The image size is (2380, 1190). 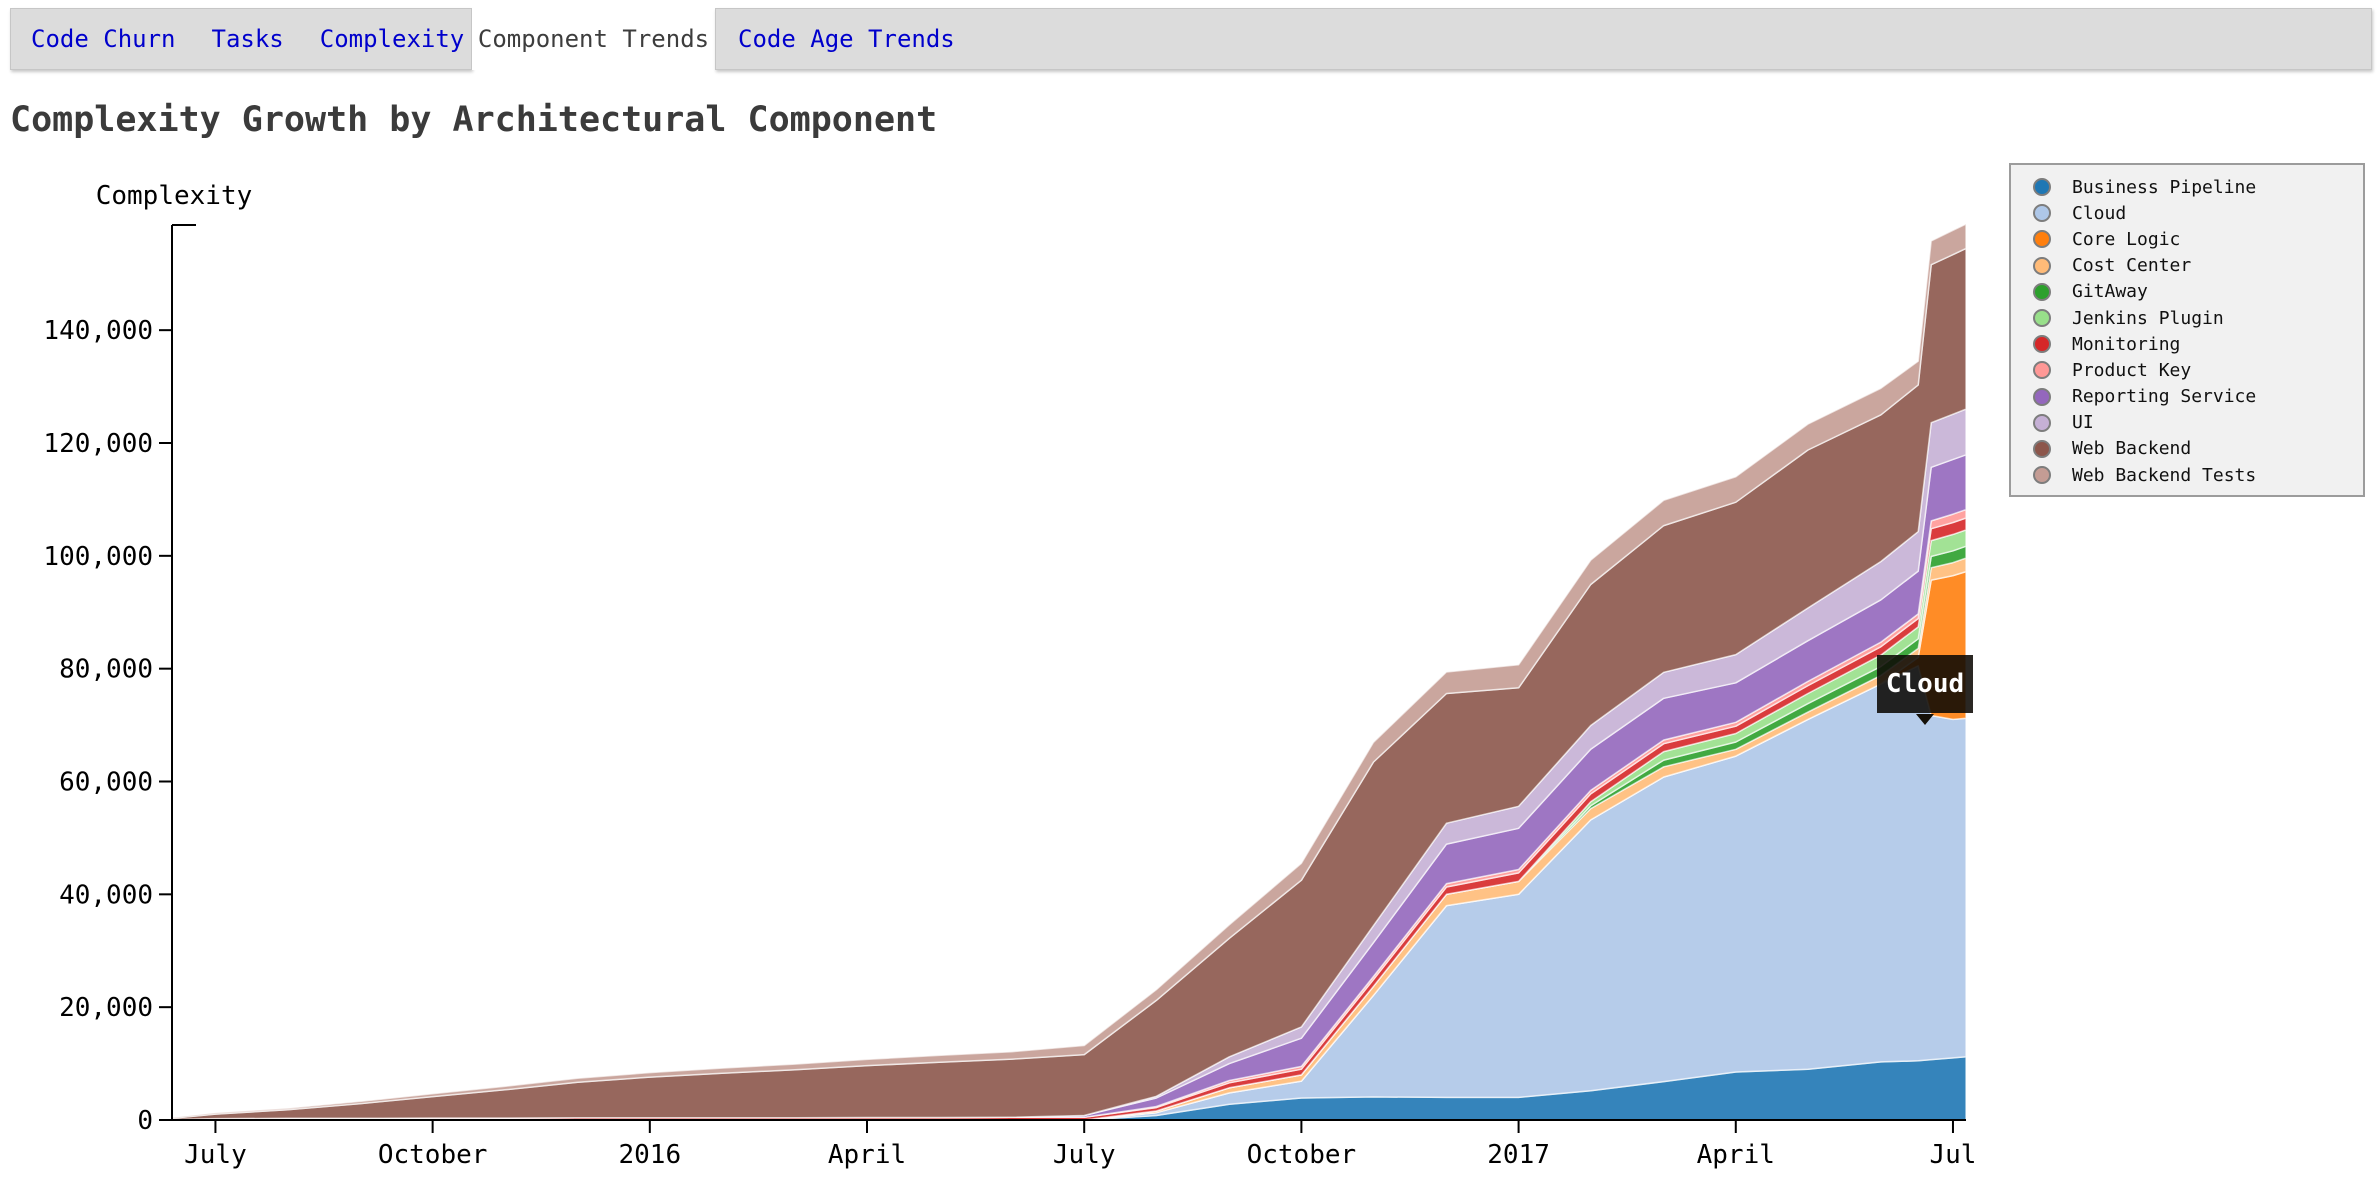 What do you see at coordinates (174, 196) in the screenshot?
I see `y-axis-title: Complexity` at bounding box center [174, 196].